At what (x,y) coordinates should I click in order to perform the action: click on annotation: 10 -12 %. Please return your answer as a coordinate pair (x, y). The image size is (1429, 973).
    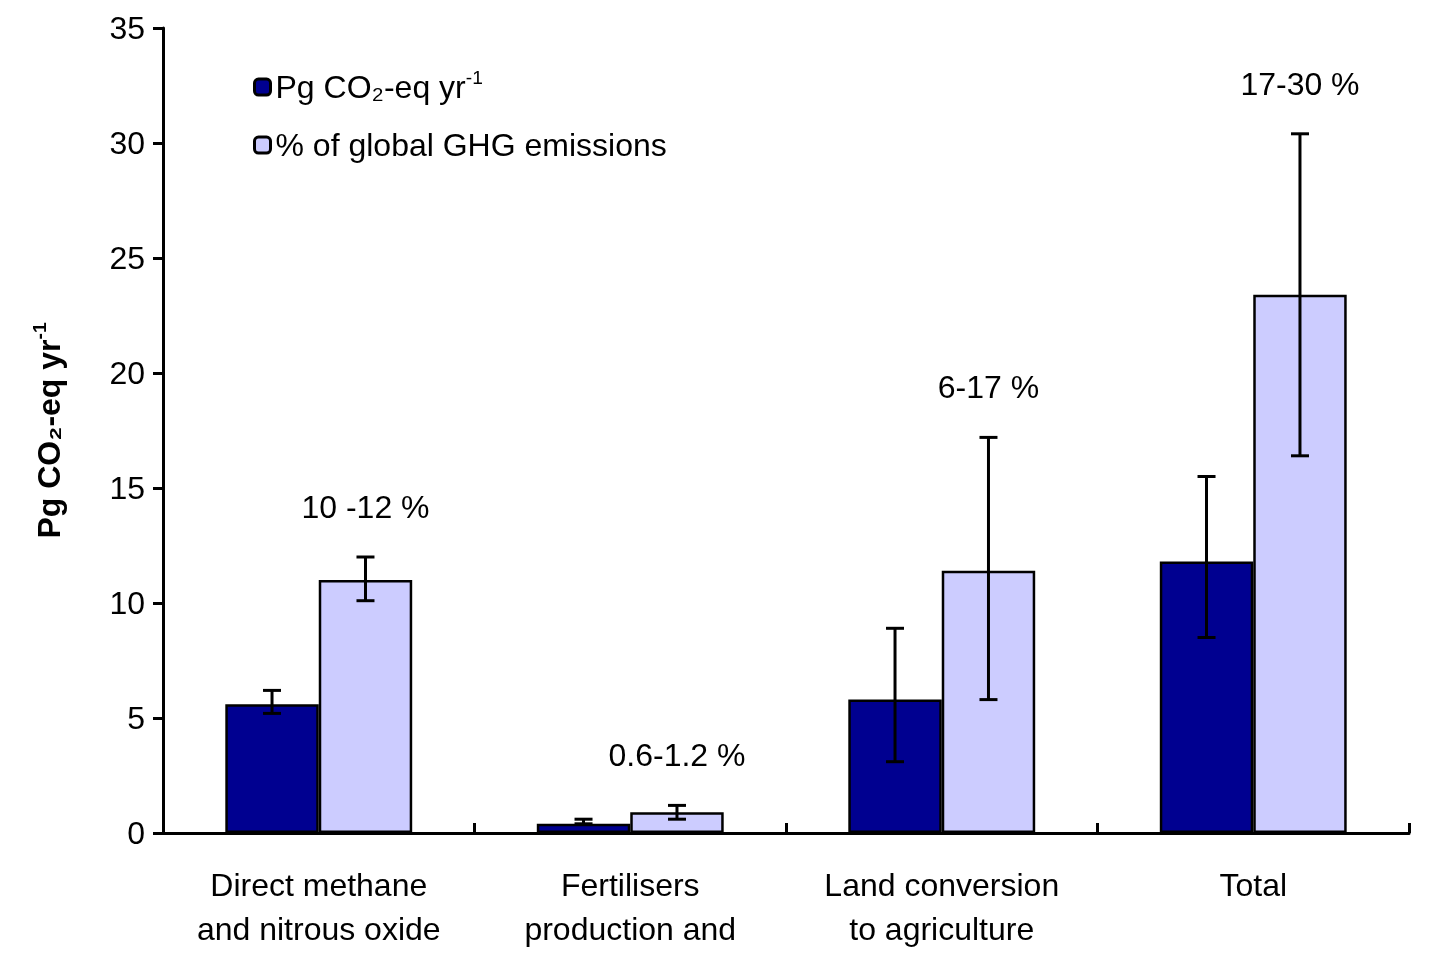
    Looking at the image, I should click on (365, 507).